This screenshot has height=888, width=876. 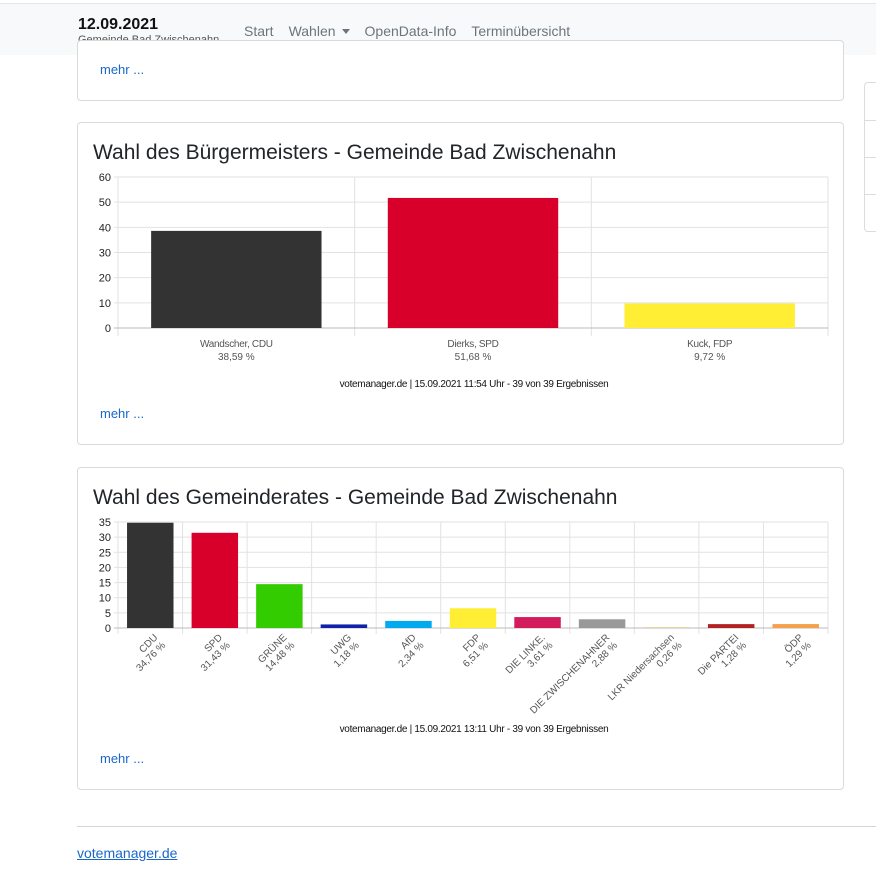 I want to click on side-list-panel, so click(x=870, y=157).